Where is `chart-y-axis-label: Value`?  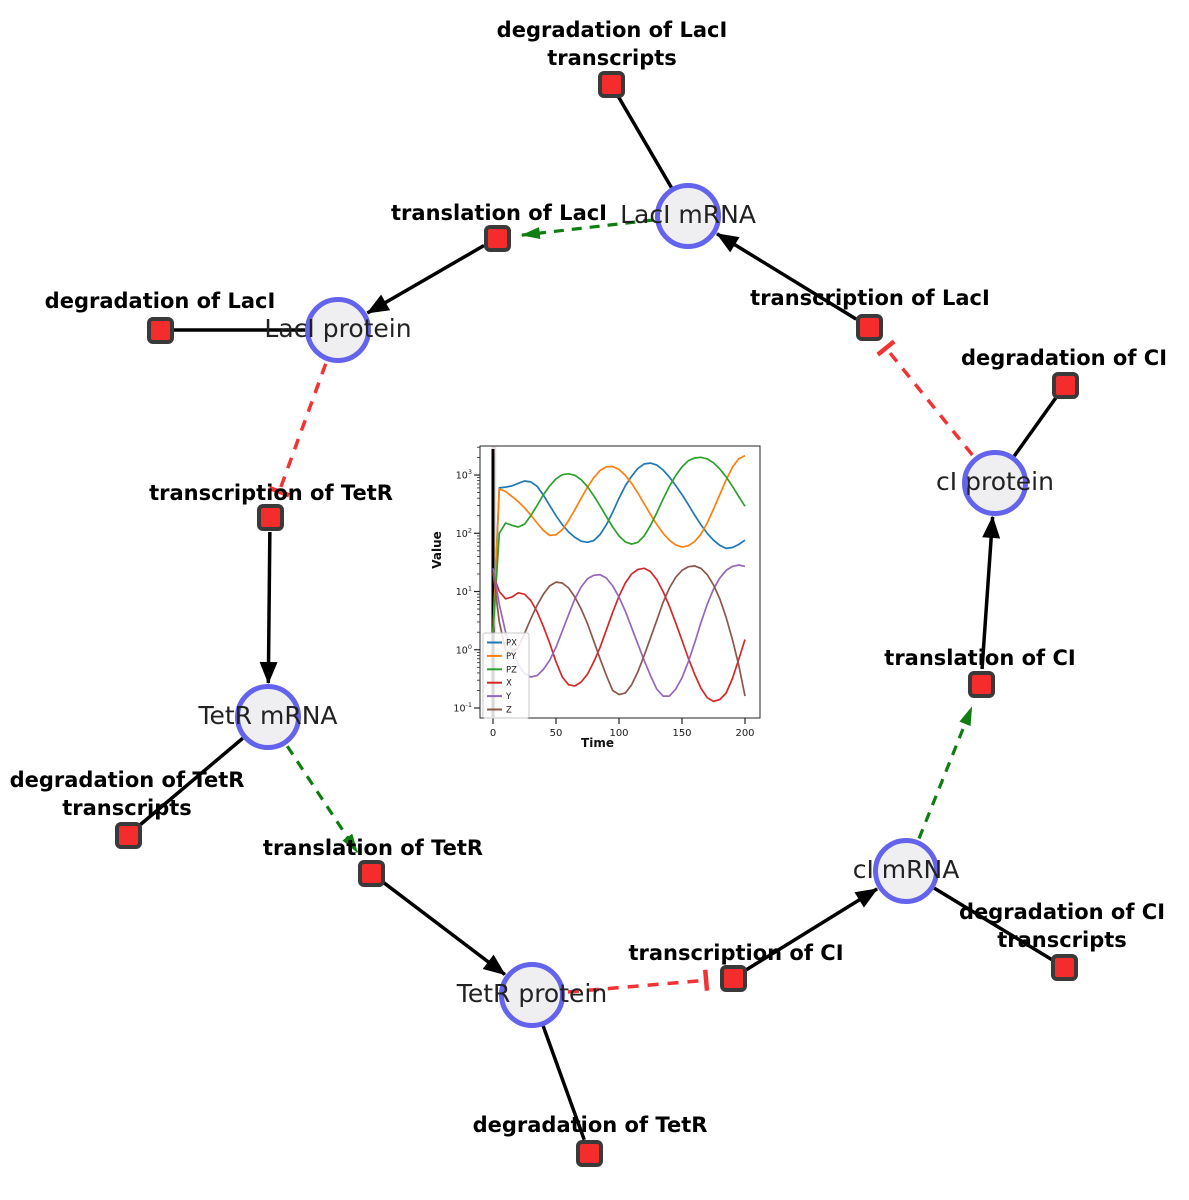
chart-y-axis-label: Value is located at coordinates (437, 550).